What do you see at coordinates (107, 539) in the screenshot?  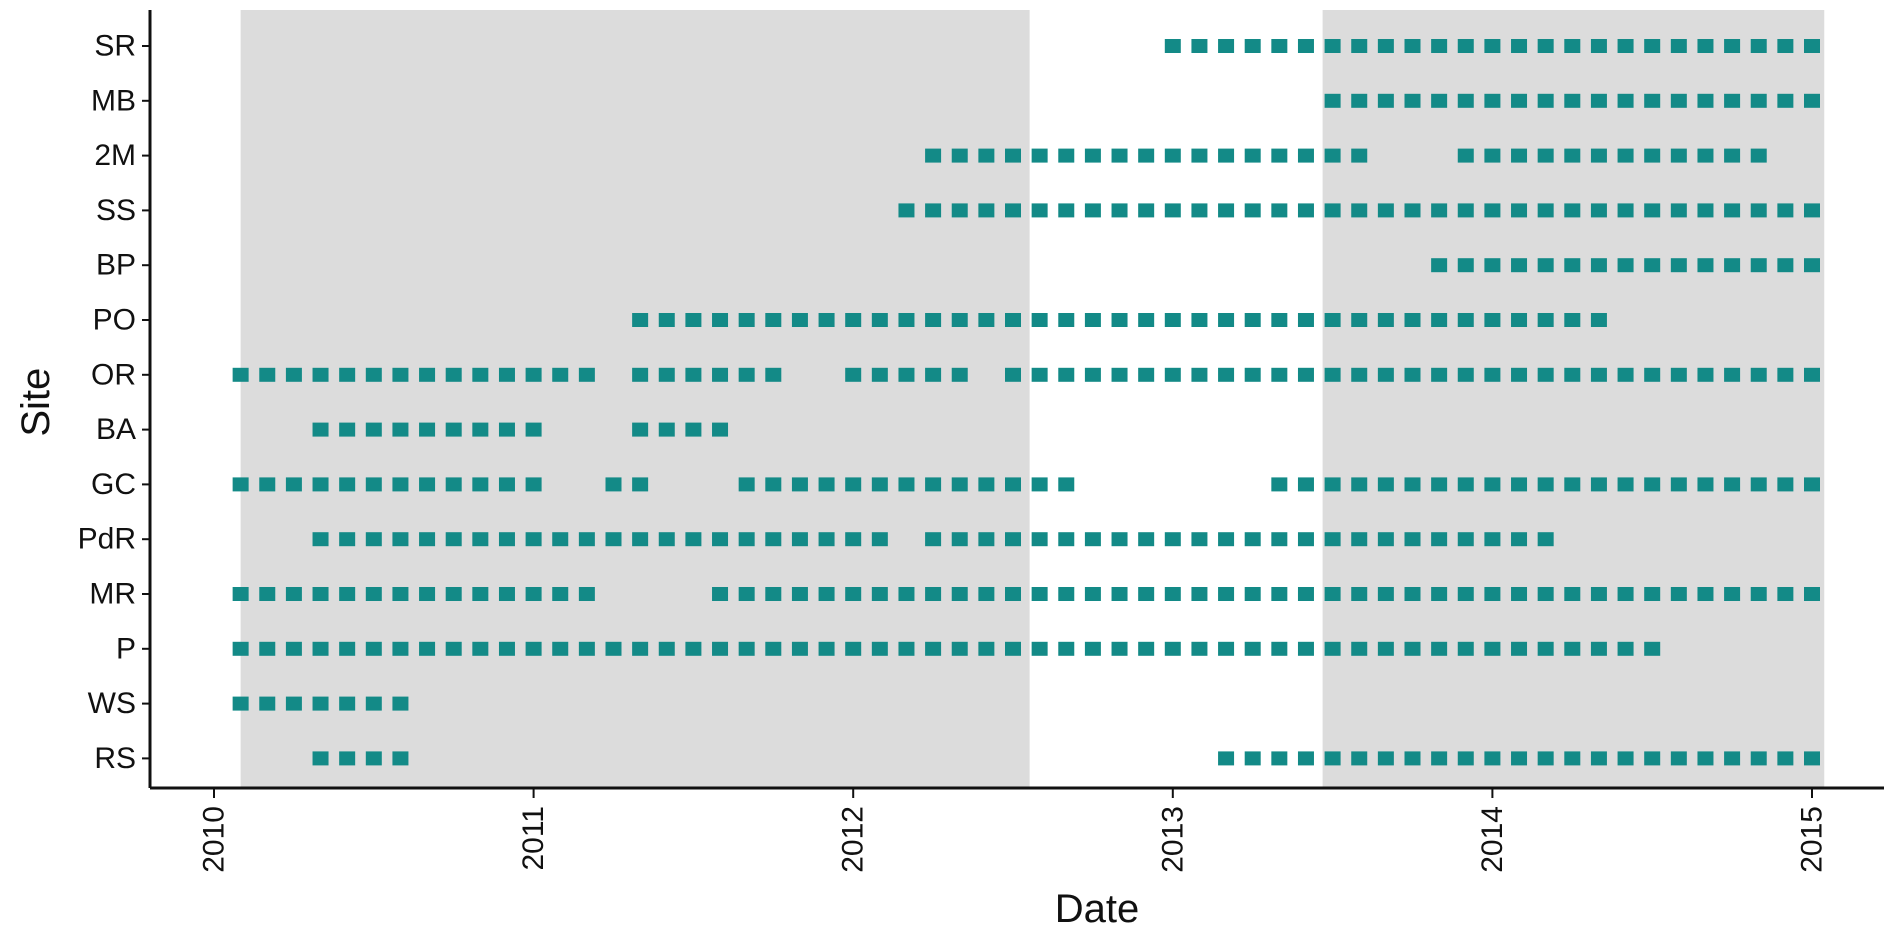 I see `y-tick-label-PdR: PdR` at bounding box center [107, 539].